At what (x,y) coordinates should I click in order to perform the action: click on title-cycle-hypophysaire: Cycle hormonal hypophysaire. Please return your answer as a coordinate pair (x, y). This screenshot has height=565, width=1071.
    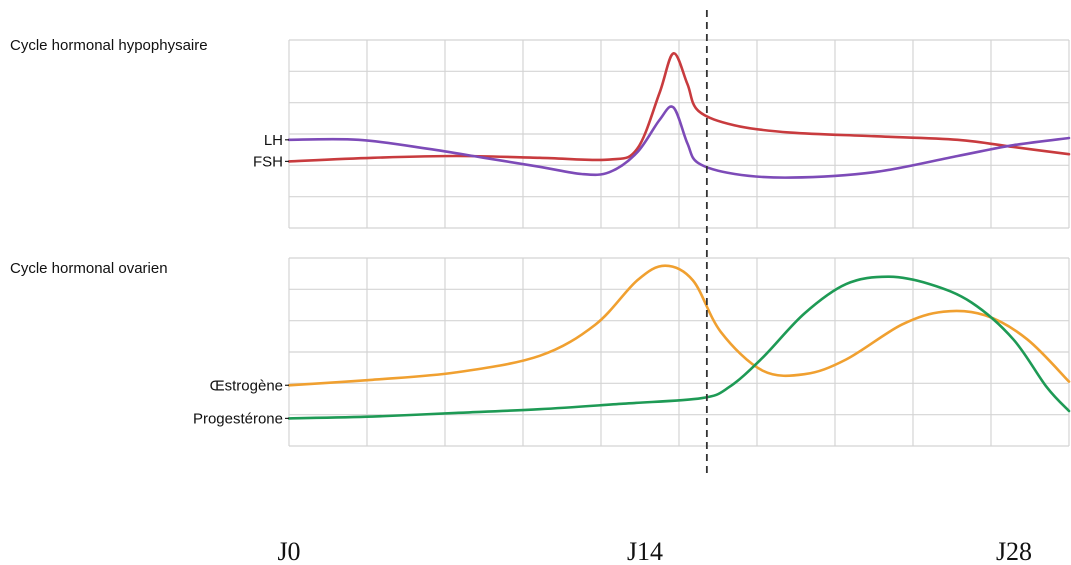
    Looking at the image, I should click on (109, 45).